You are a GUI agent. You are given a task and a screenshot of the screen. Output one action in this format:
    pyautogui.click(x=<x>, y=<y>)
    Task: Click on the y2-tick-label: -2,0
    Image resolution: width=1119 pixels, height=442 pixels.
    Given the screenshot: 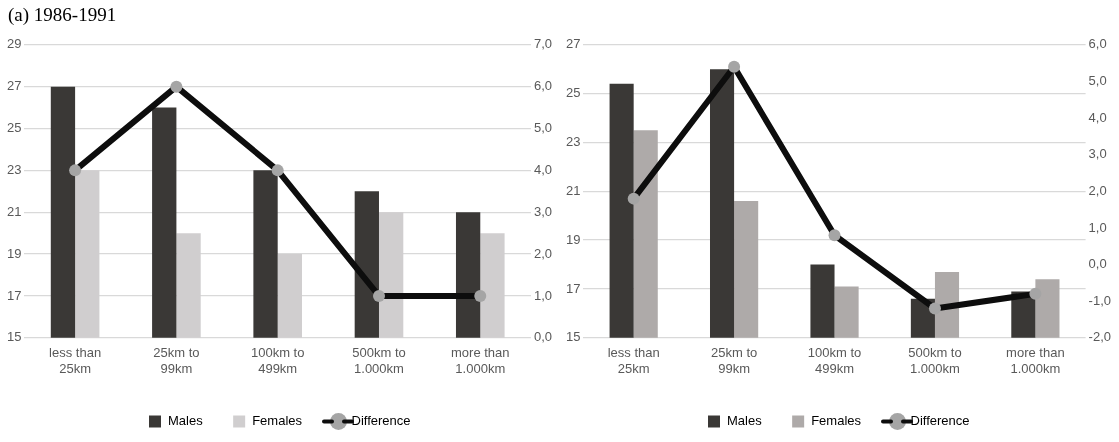 What is the action you would take?
    pyautogui.click(x=1100, y=337)
    